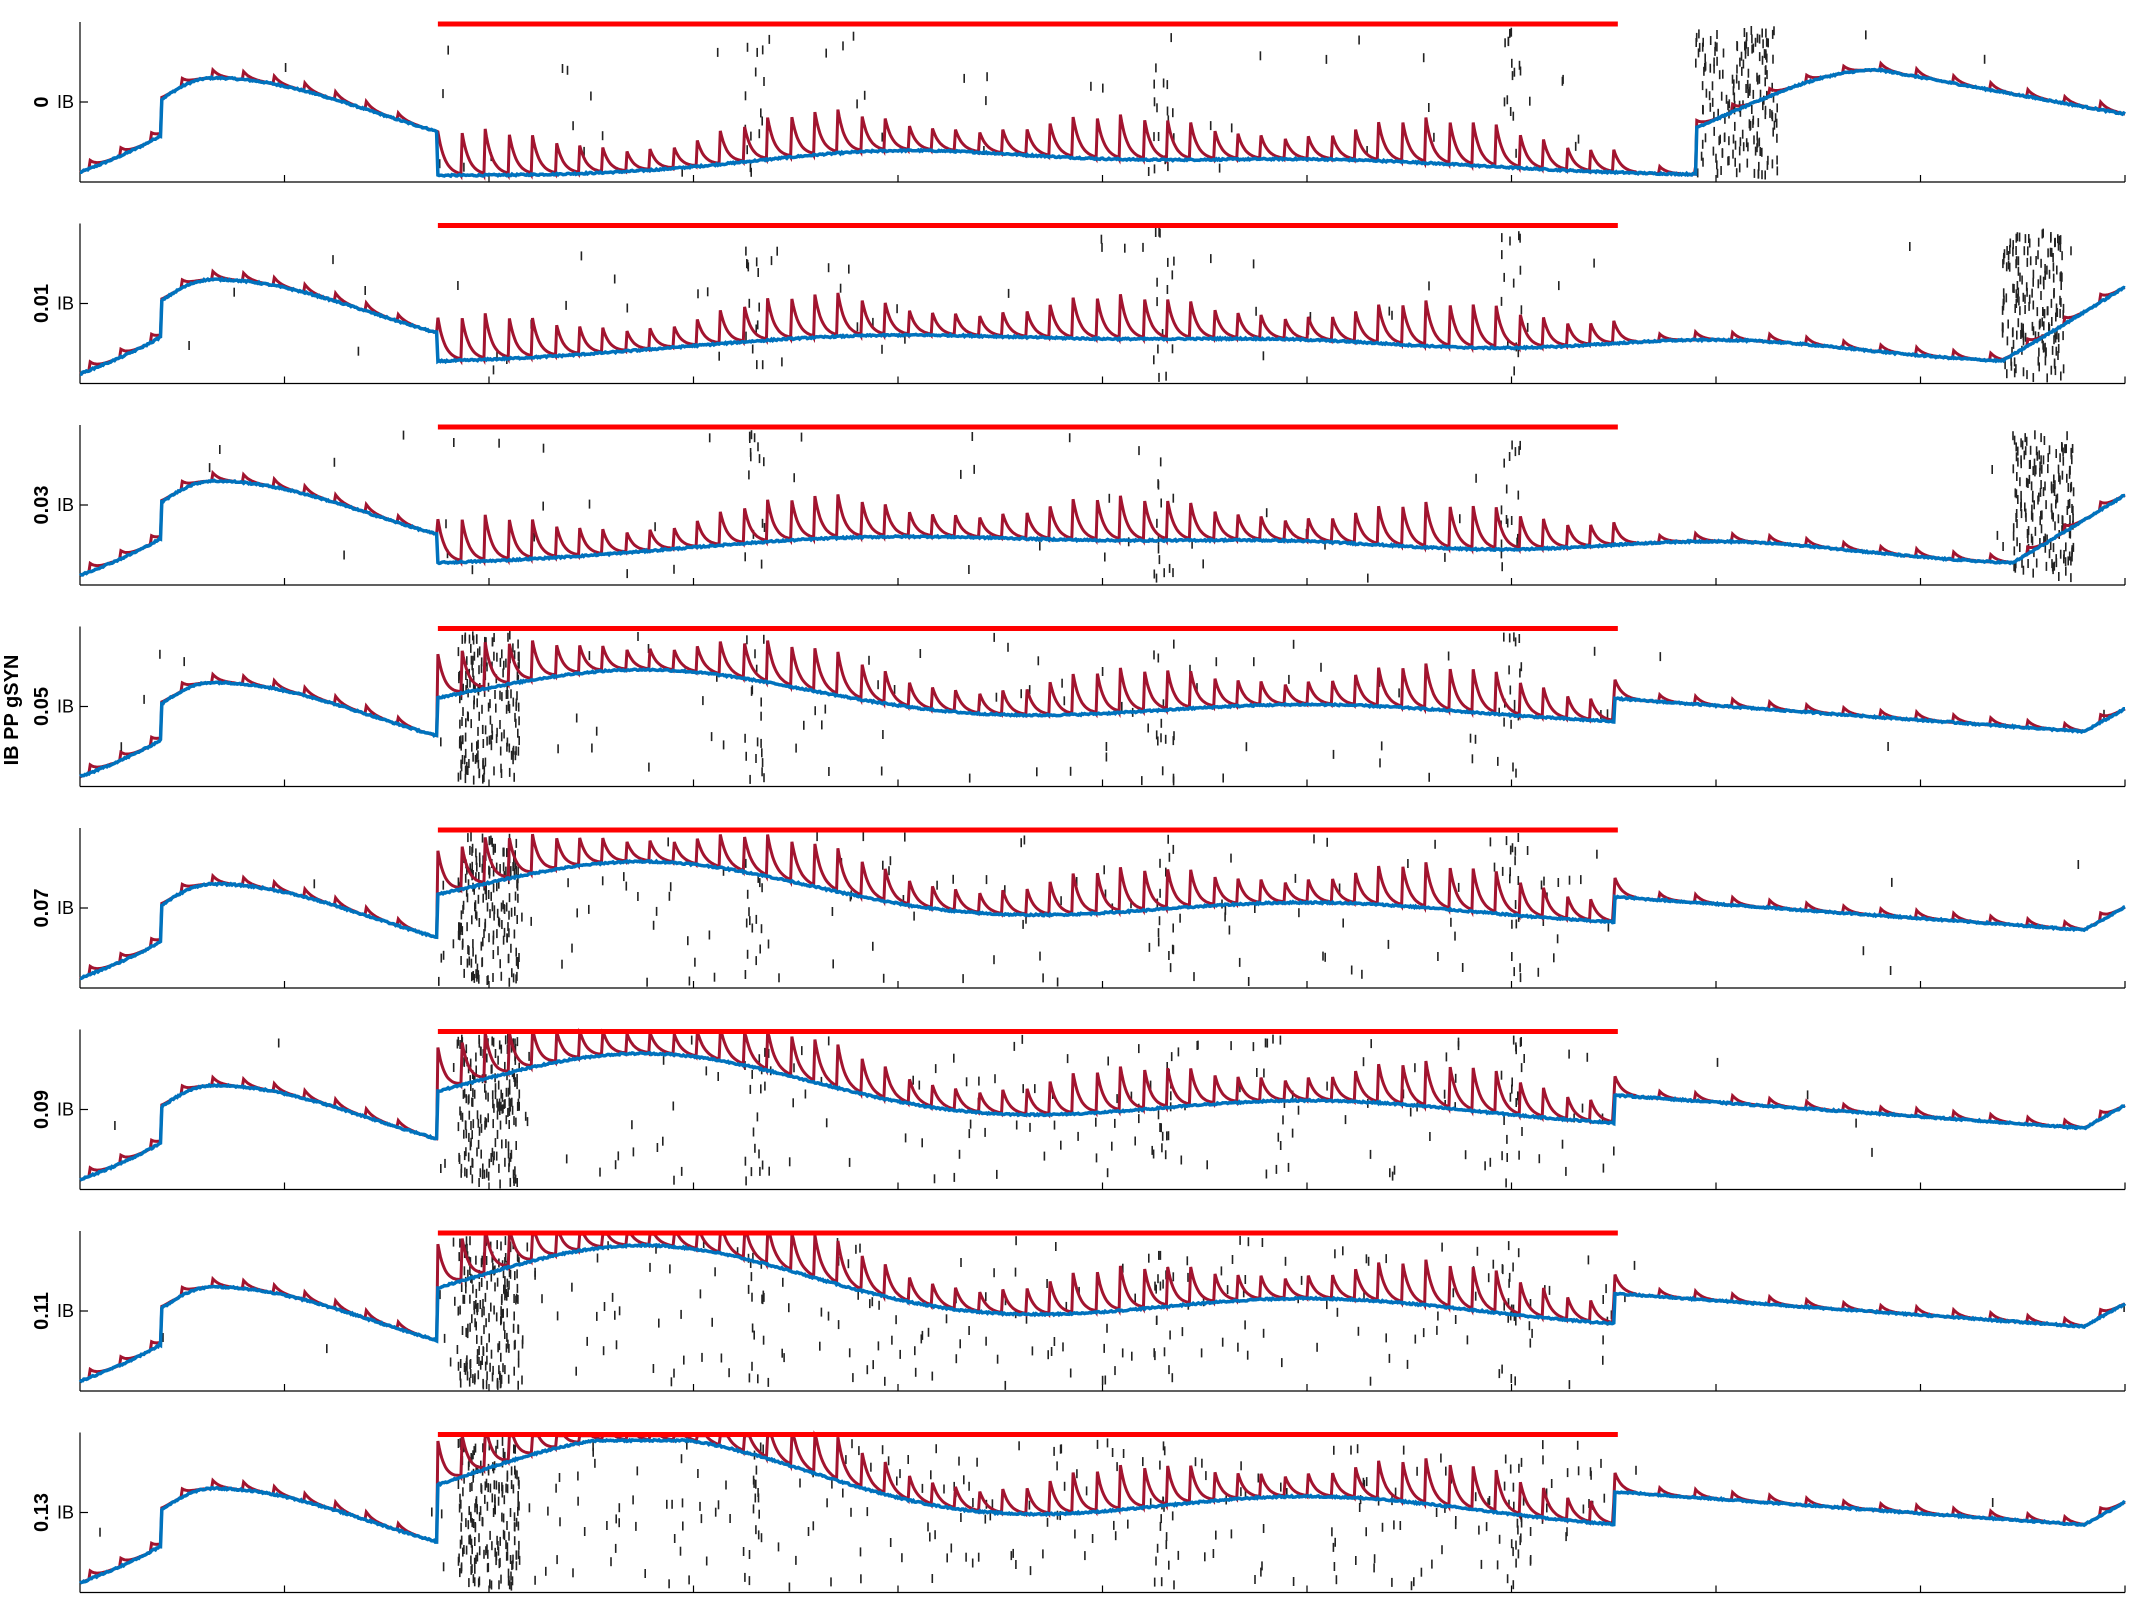  I want to click on panel-label: 0.05, so click(42, 706).